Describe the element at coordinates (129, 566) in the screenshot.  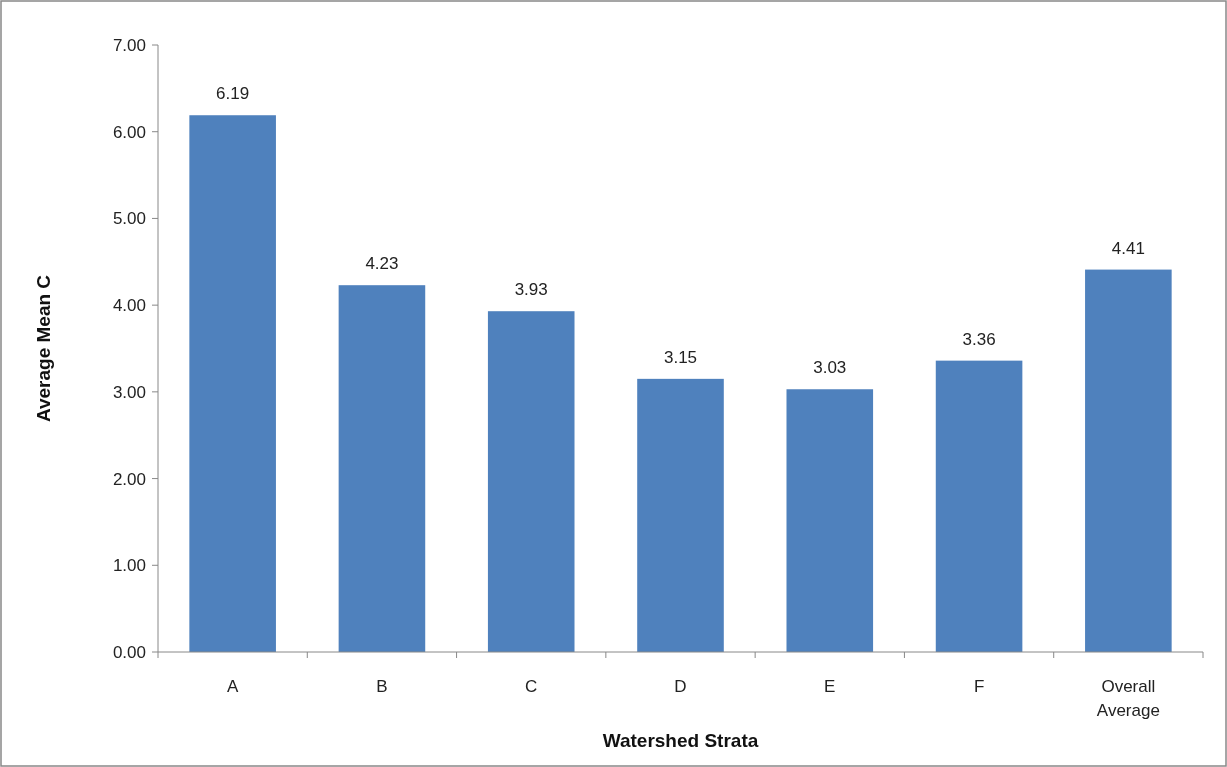
I see `y-tick-label: 1.00` at that location.